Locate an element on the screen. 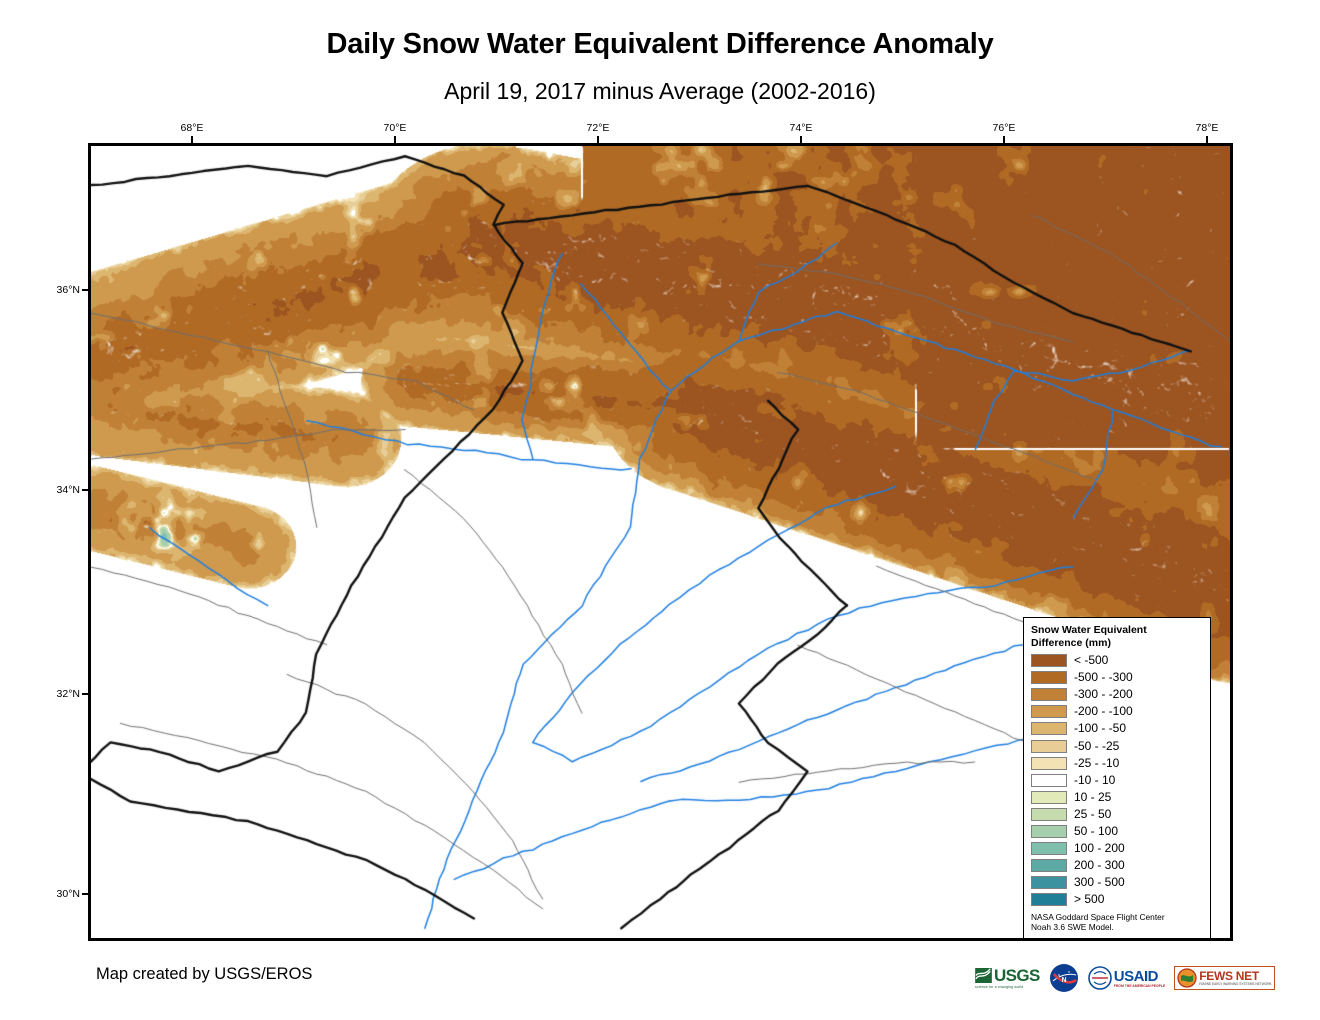 The image size is (1320, 1020). lat-tick-label: 30°N is located at coordinates (68, 894).